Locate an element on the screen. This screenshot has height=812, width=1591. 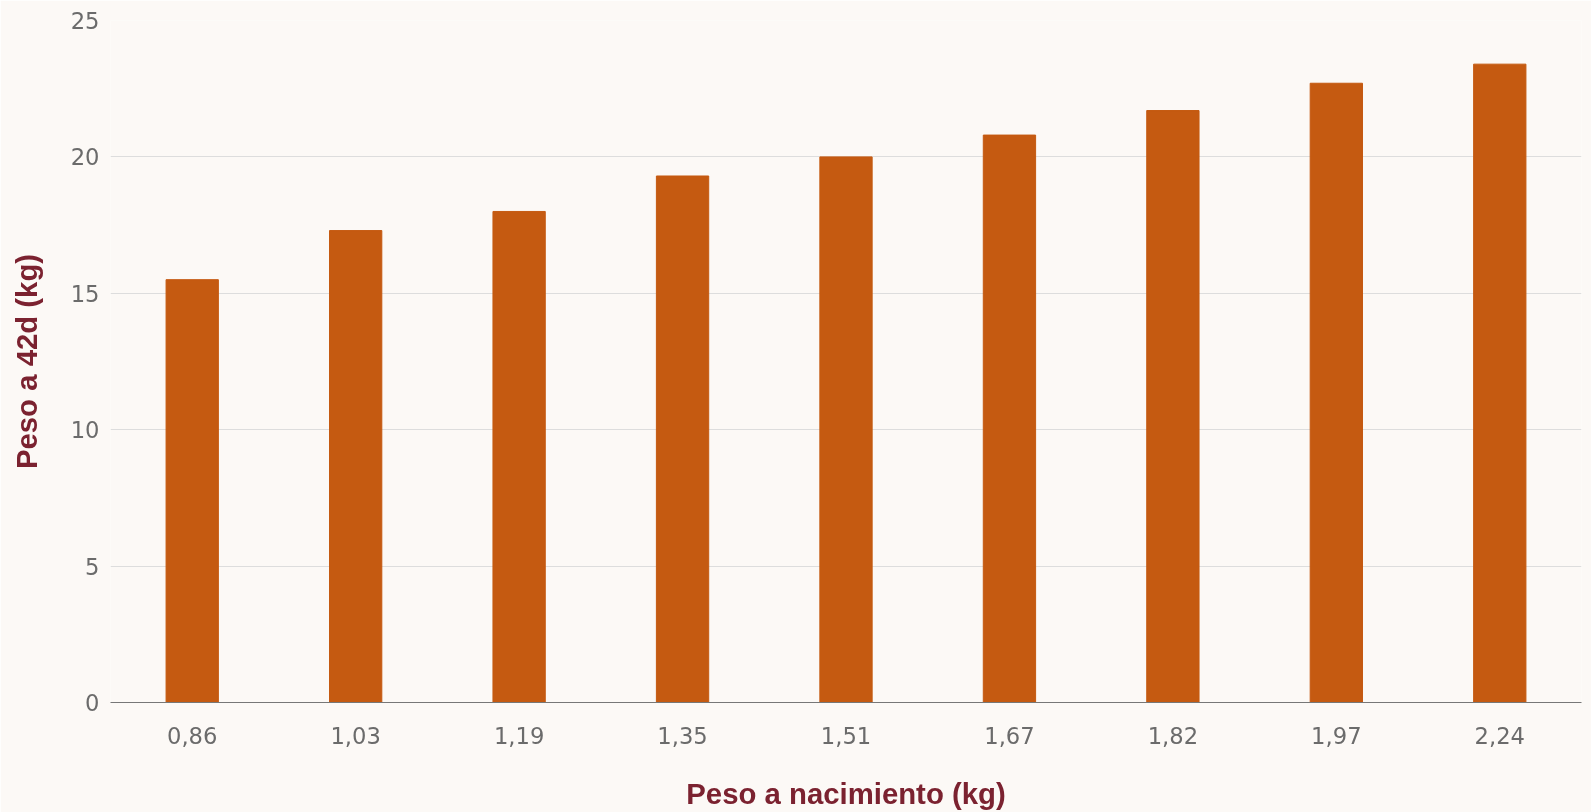
y-axis-title: Peso a 42d (kg) is located at coordinates (26, 361).